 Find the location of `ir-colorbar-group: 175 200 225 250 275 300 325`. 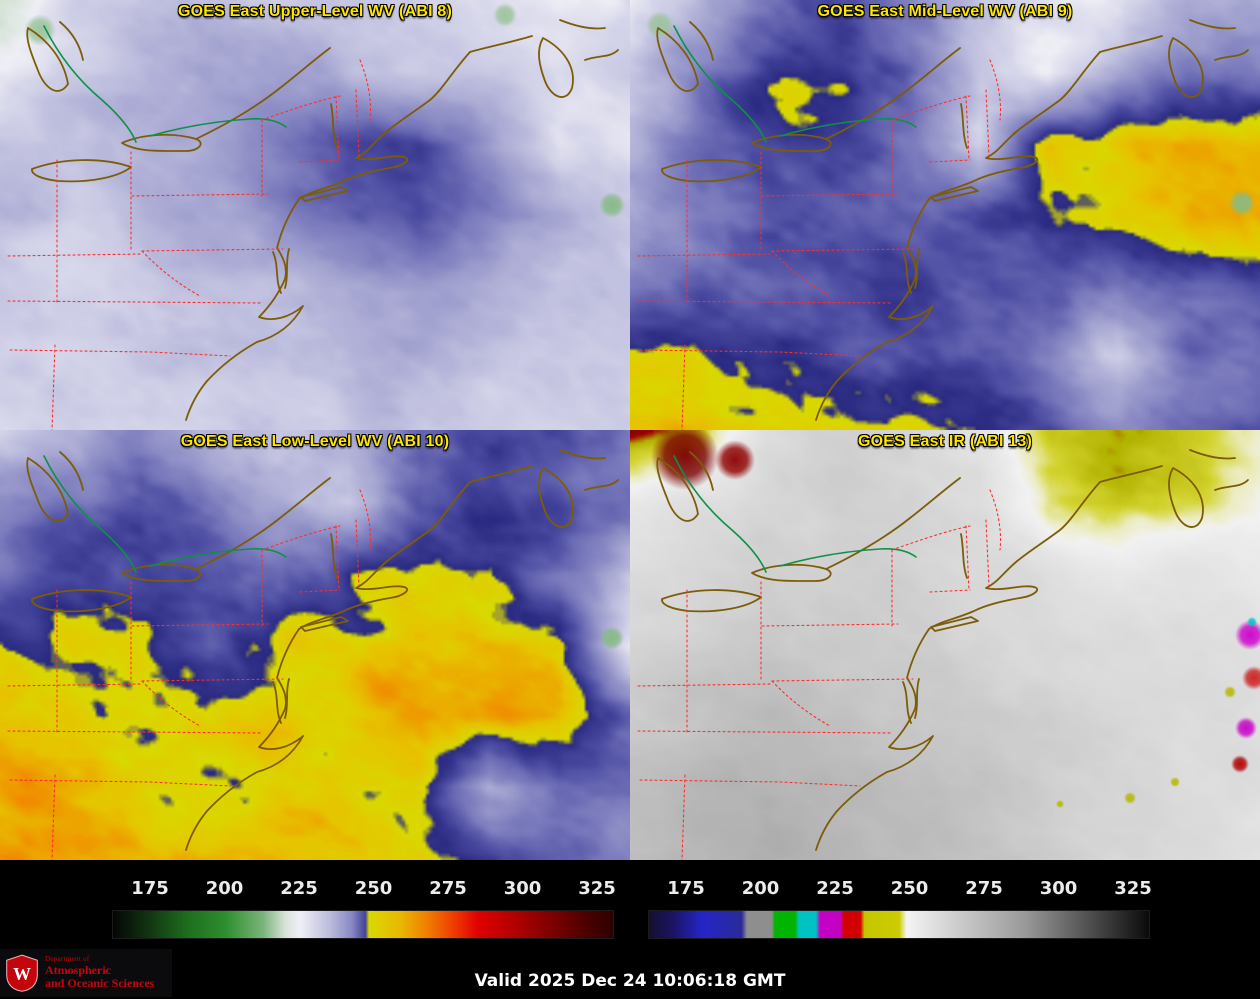

ir-colorbar-group: 175 200 225 250 275 300 325 is located at coordinates (900, 902).